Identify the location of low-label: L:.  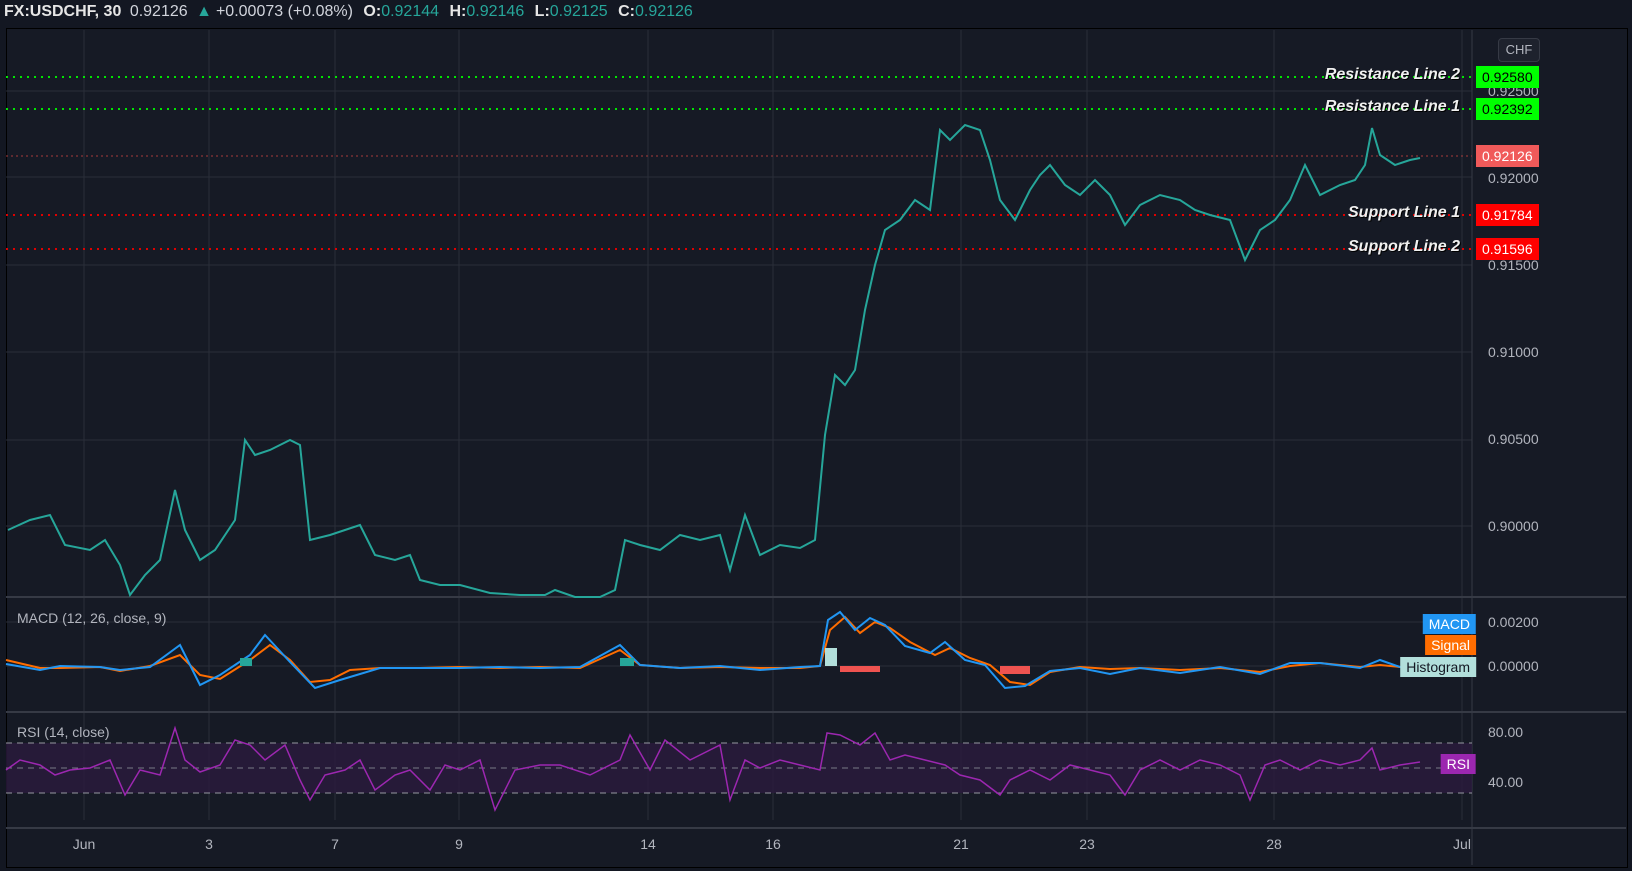
(542, 11).